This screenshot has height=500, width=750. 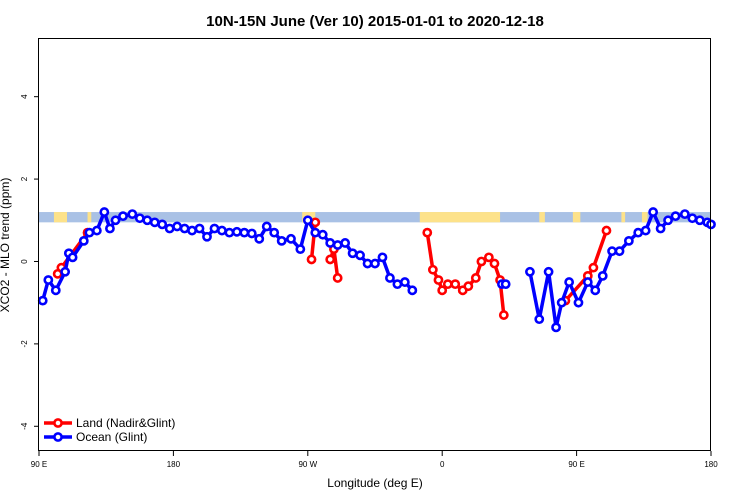 I want to click on x-tick-label: 90 W, so click(x=307, y=464).